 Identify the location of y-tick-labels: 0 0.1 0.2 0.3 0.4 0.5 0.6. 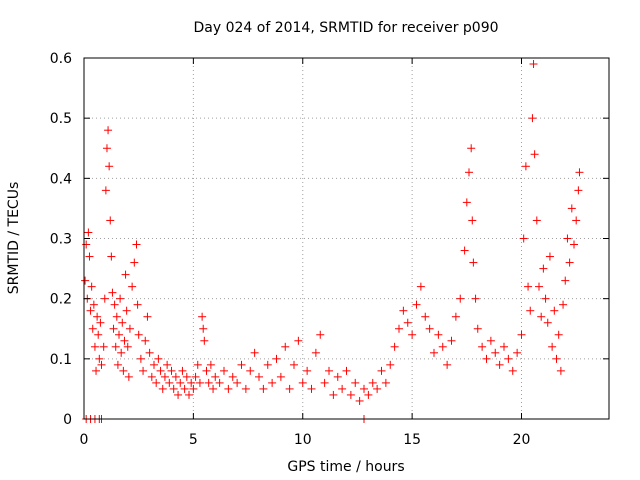
(61, 239).